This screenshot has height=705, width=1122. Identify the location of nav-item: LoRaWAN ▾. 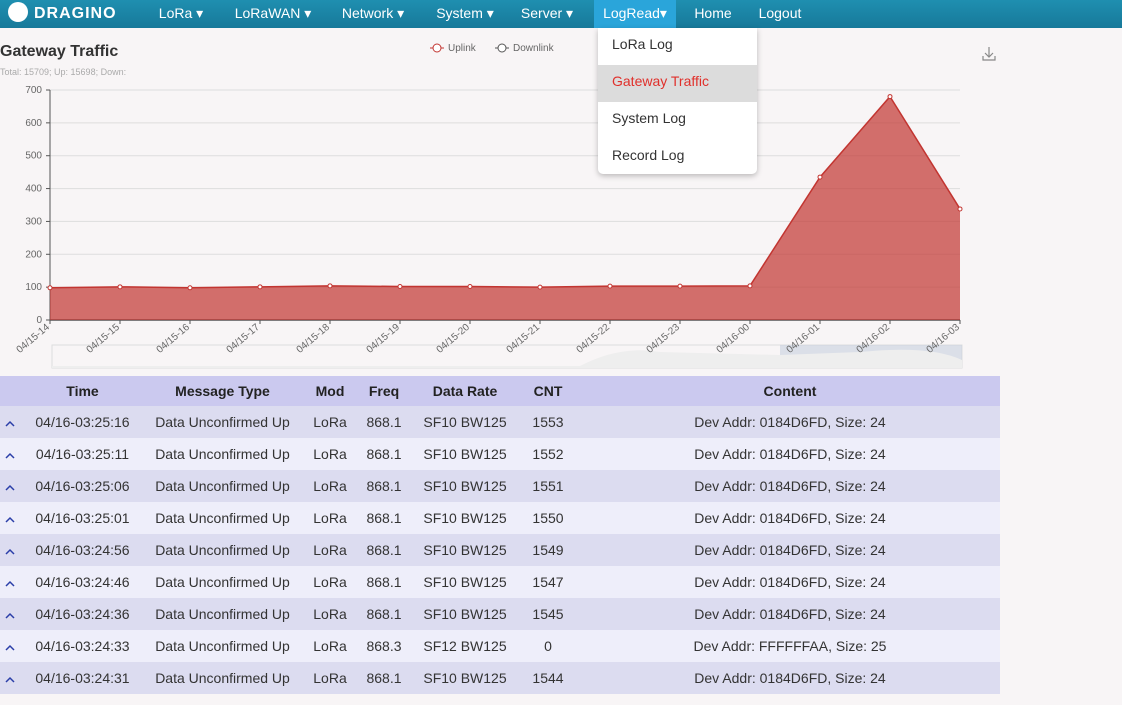
(273, 13).